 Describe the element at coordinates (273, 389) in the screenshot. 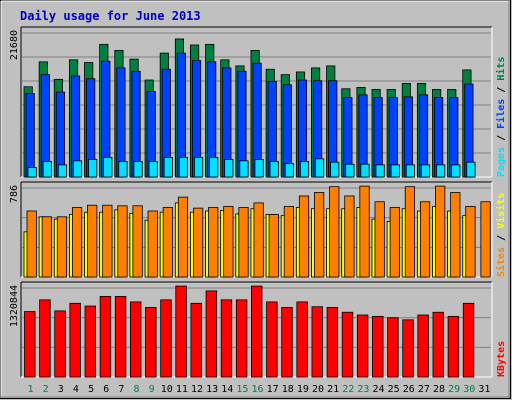

I see `day-label-17: 17` at that location.